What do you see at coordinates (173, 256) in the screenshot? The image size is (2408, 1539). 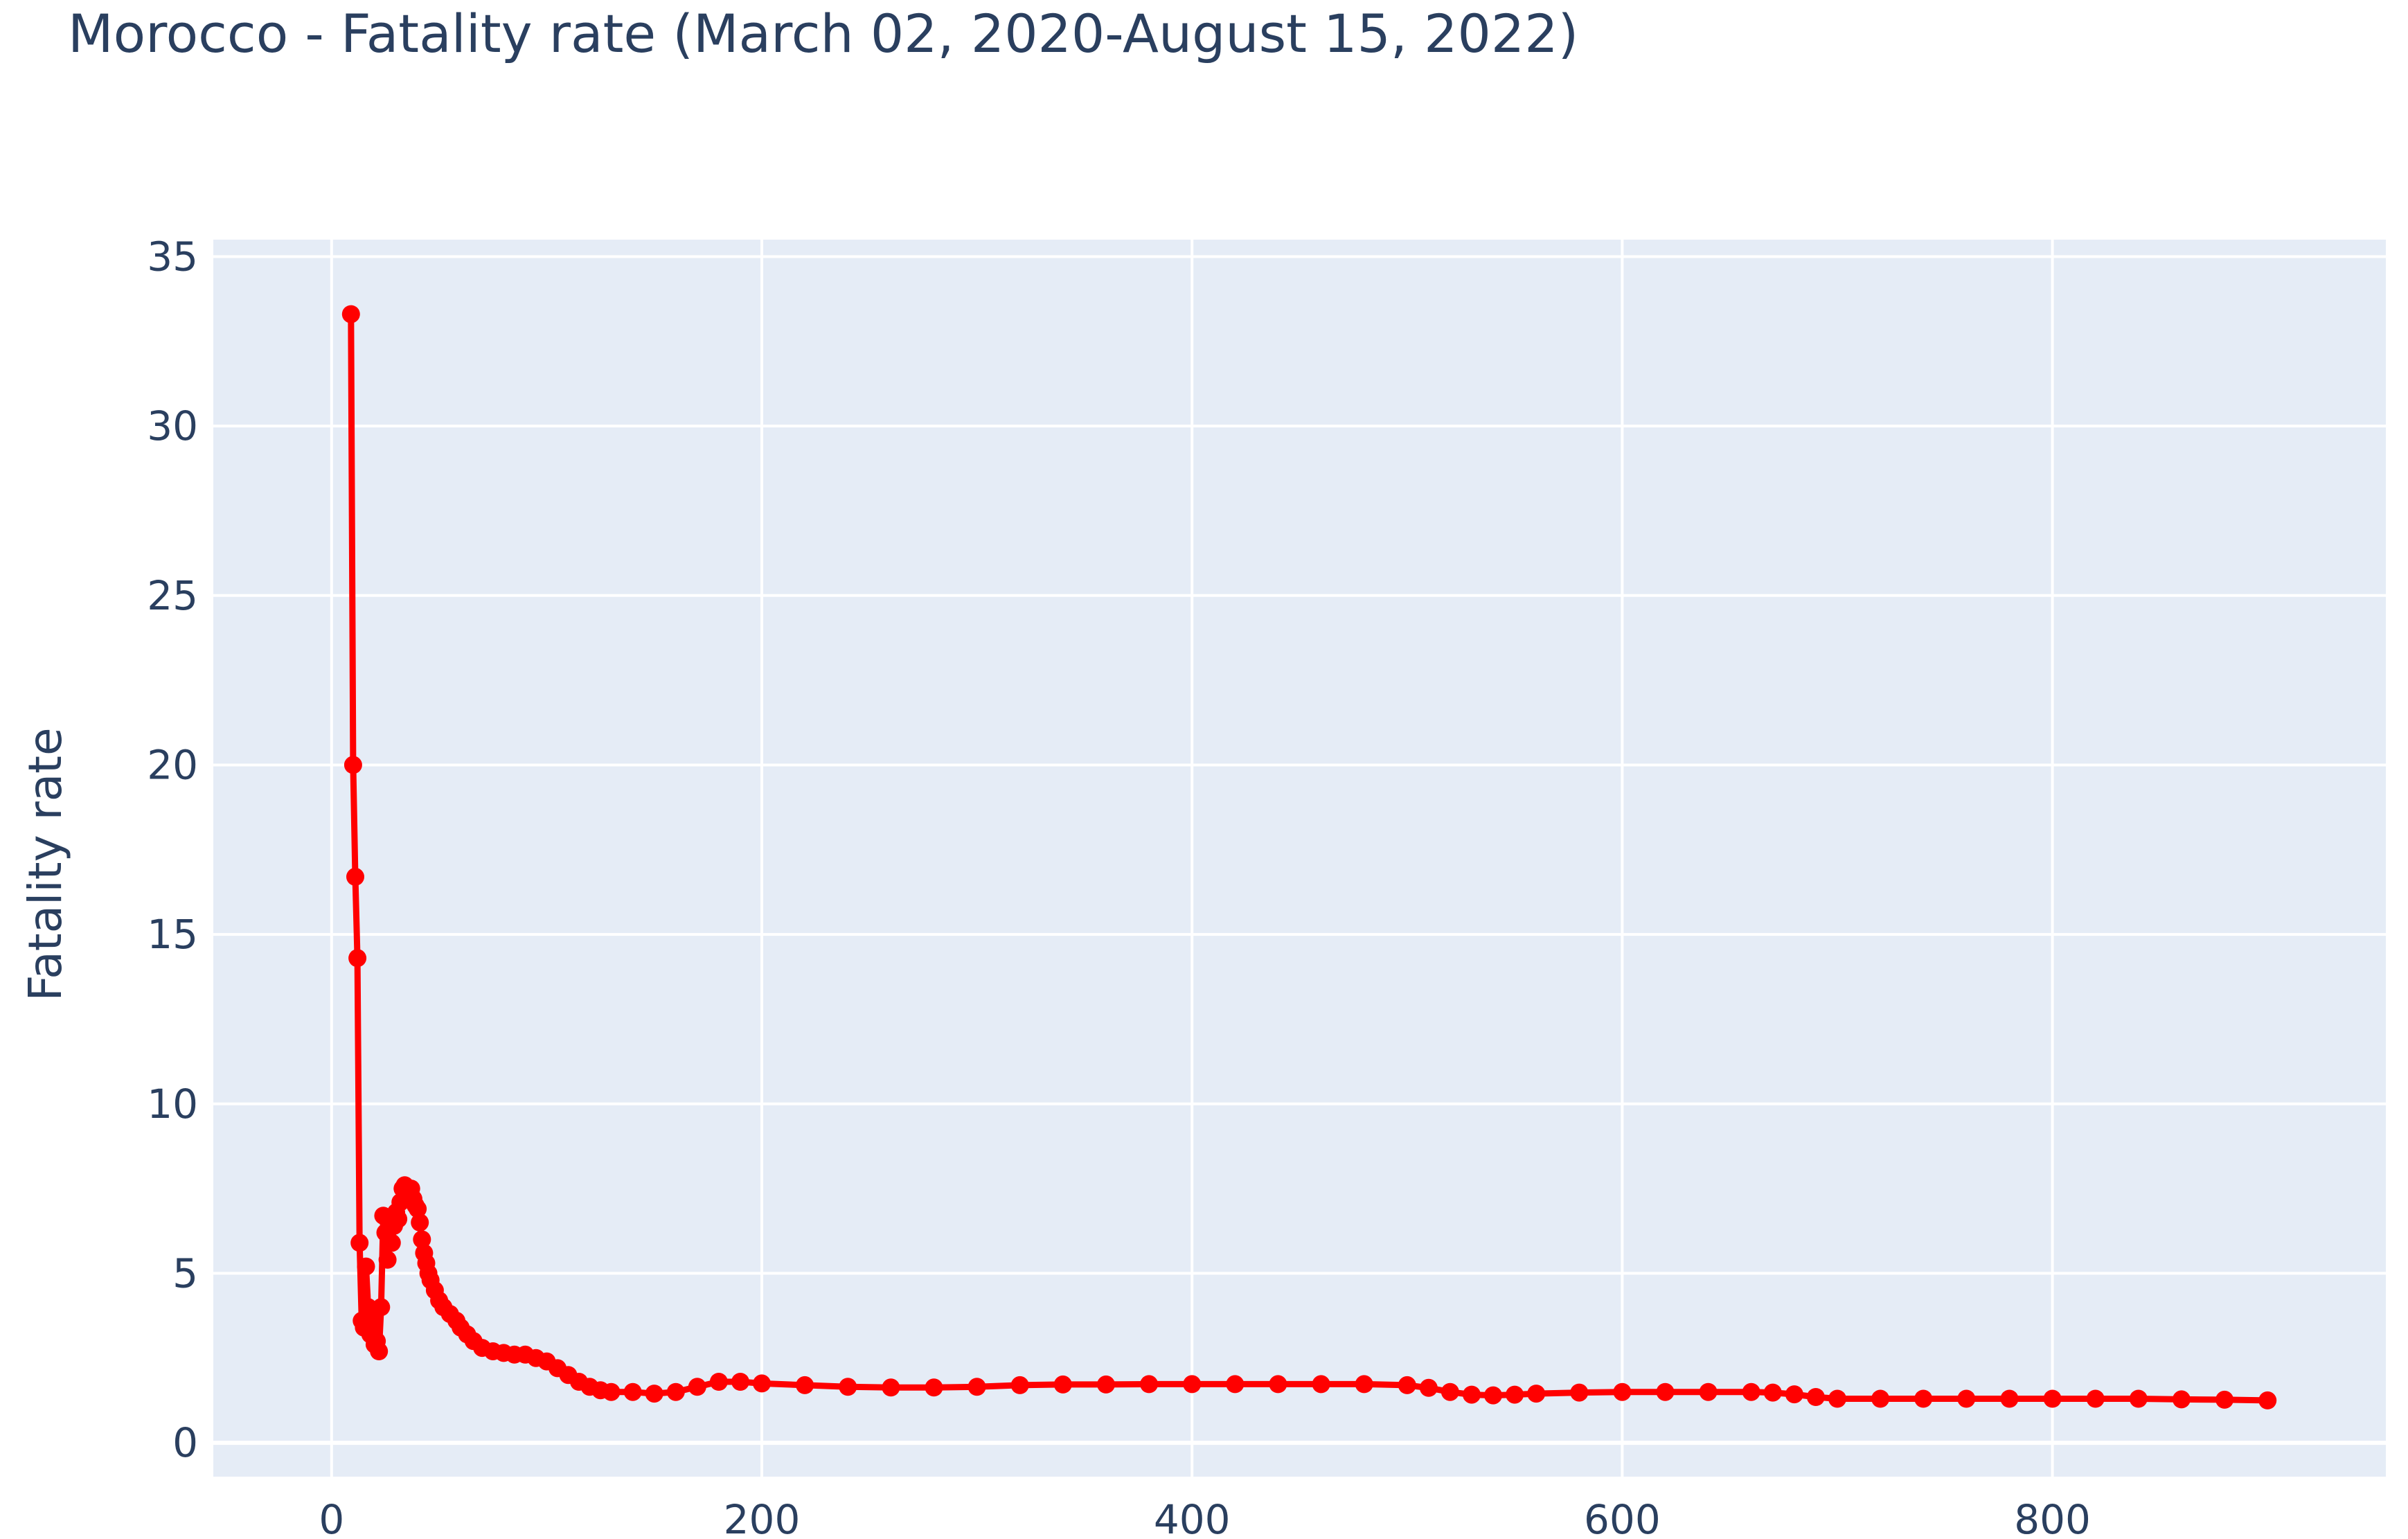 I see `y-tick-label: 35` at bounding box center [173, 256].